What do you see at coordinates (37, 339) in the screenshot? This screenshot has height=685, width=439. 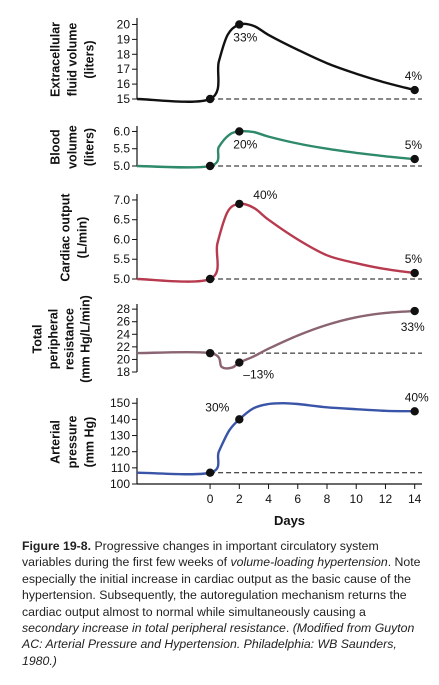 I see `y-axis-label-line: Total` at bounding box center [37, 339].